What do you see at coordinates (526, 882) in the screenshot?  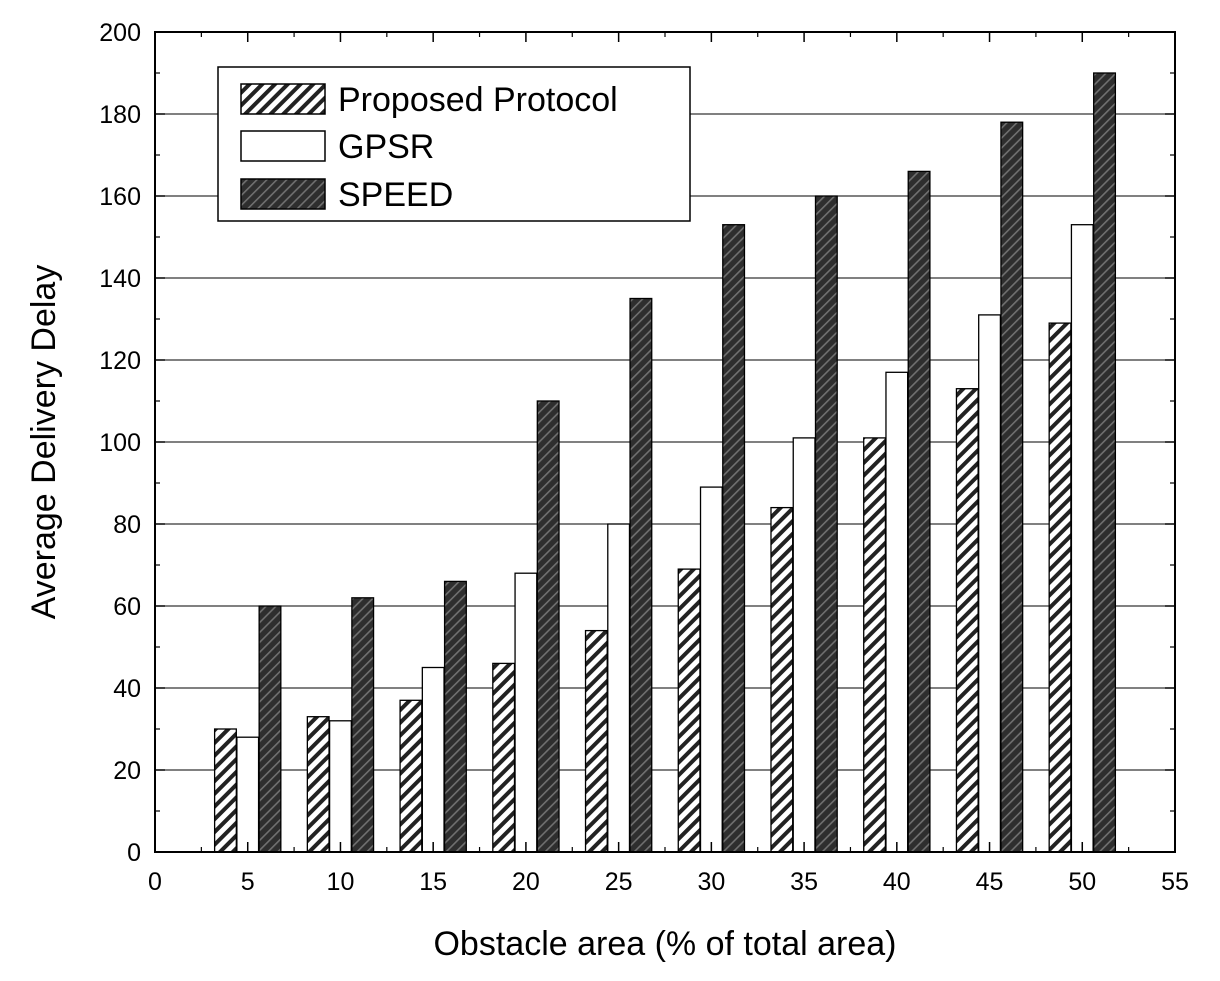 I see `x-tick-label: 20` at bounding box center [526, 882].